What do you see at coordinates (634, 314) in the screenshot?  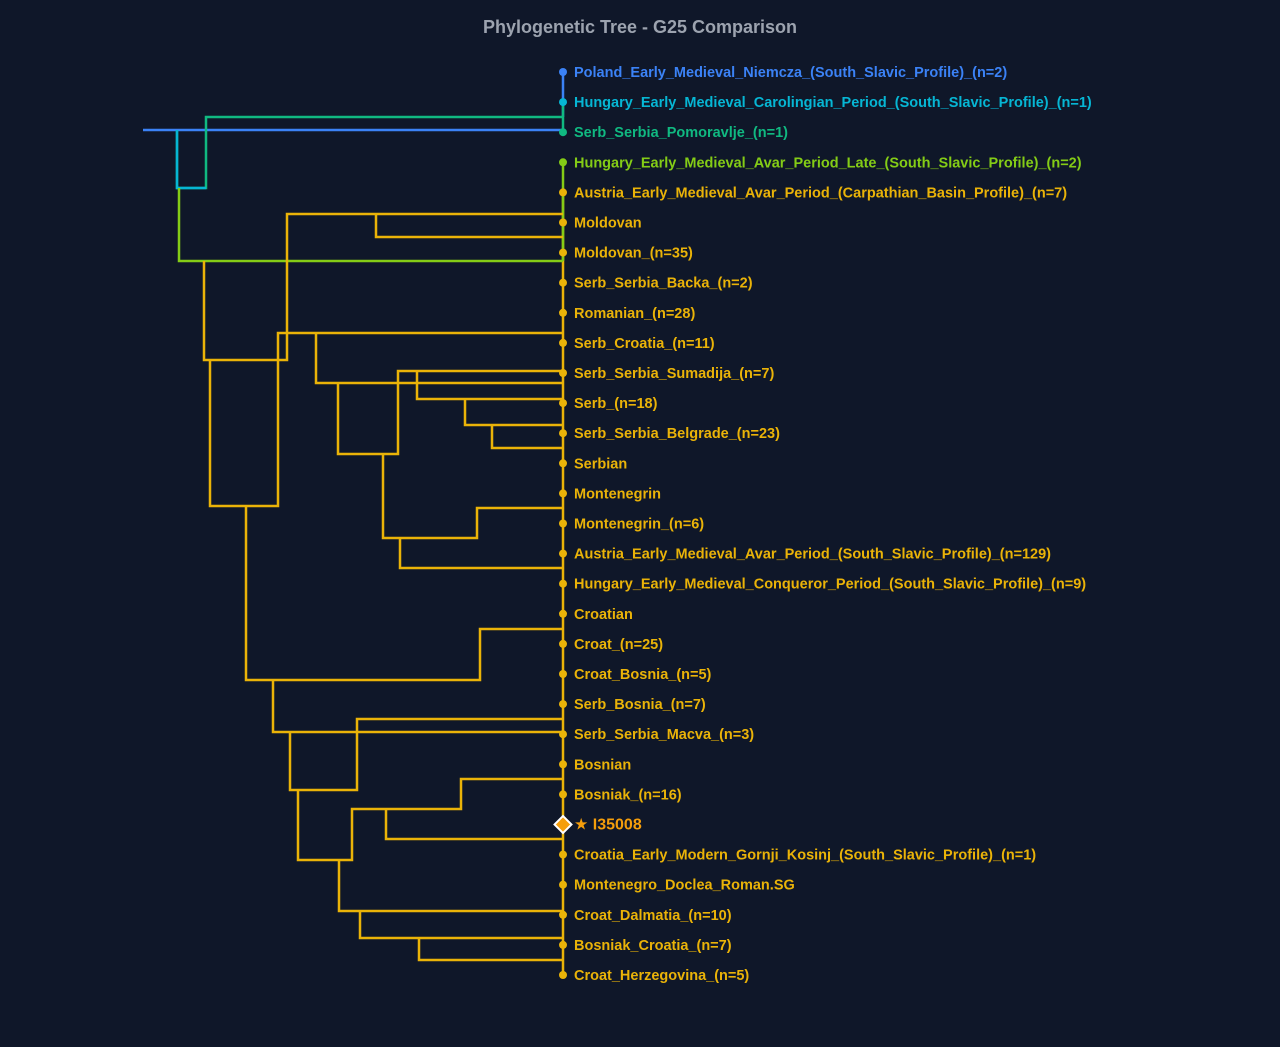 I see `leaf-label: Romanian_(n=28)` at bounding box center [634, 314].